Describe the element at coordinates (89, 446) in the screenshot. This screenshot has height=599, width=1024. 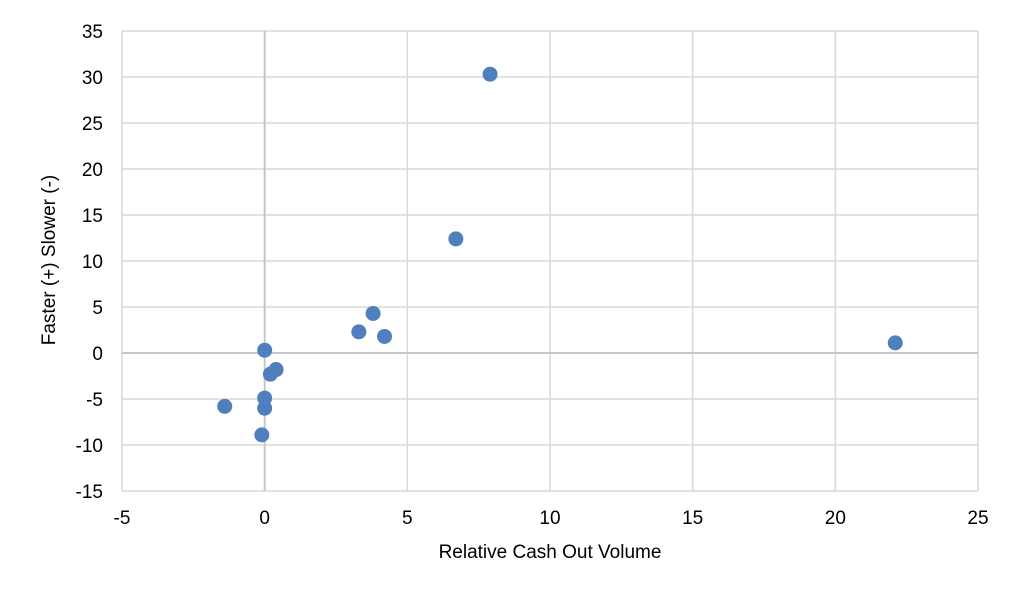
I see `y-tick-label: -10` at that location.